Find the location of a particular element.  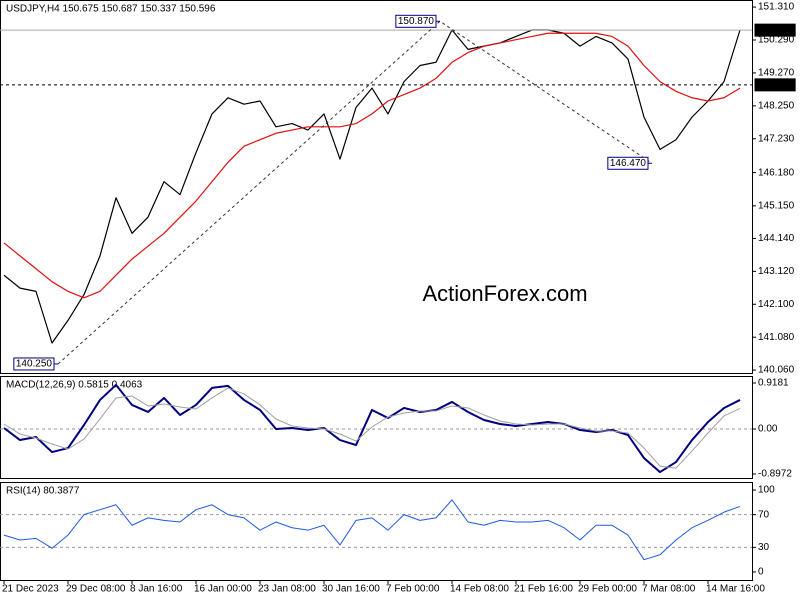

x-tick-label: 7 Mar 08:00 is located at coordinates (669, 589).